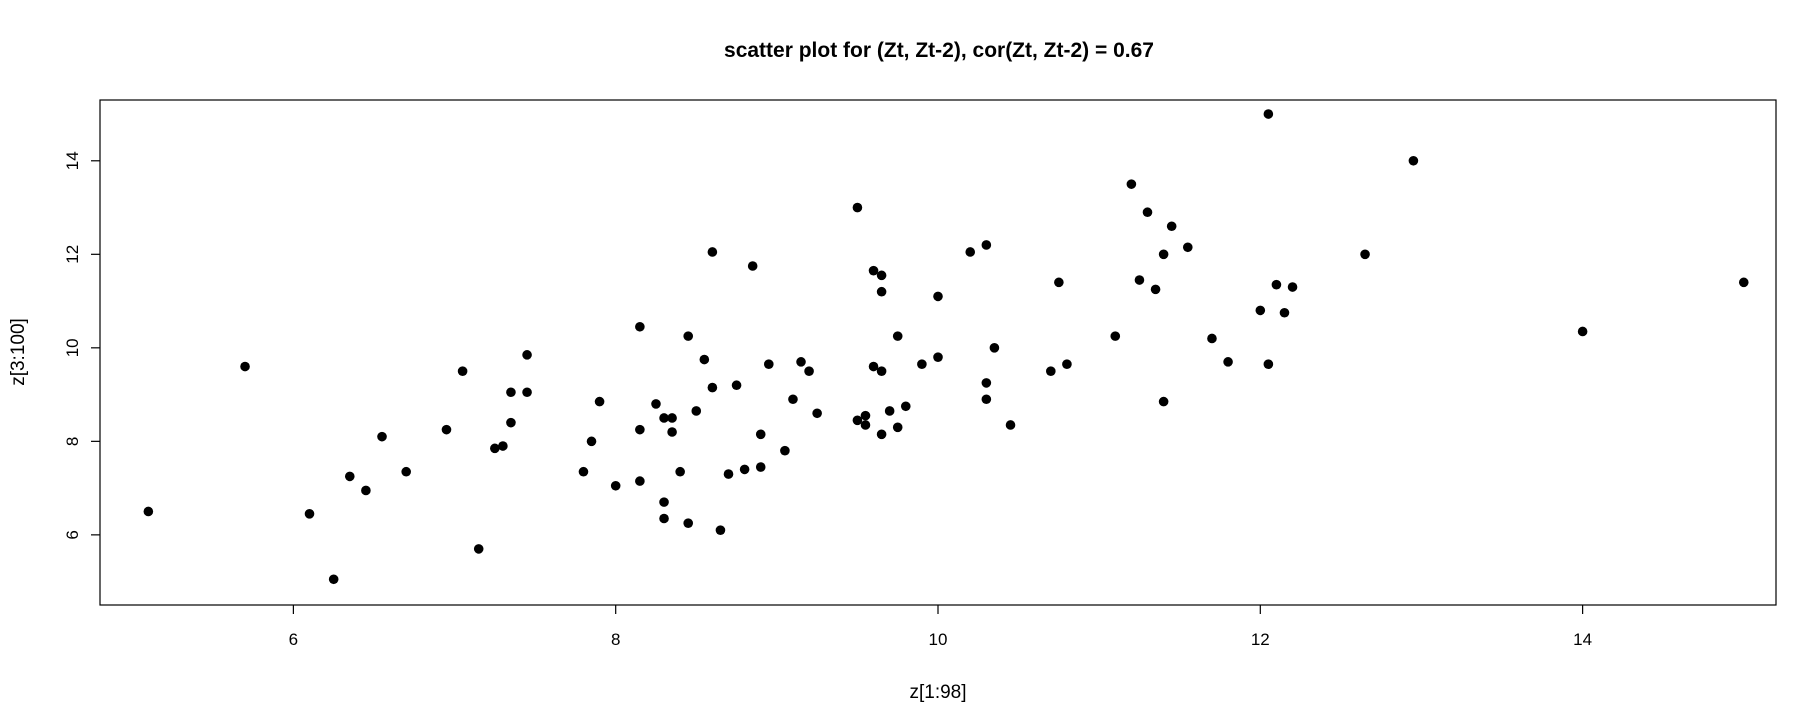 The height and width of the screenshot is (720, 1800). I want to click on x-tick-label: 14, so click(1582, 639).